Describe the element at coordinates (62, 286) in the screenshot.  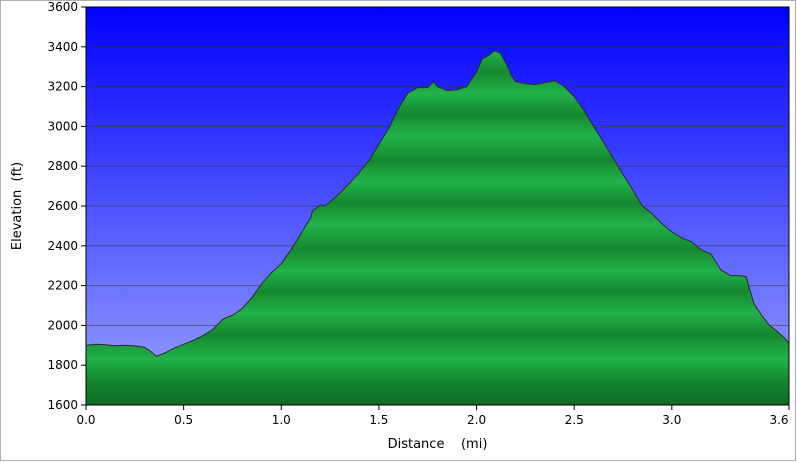
I see `y-tick-label: 2200` at that location.